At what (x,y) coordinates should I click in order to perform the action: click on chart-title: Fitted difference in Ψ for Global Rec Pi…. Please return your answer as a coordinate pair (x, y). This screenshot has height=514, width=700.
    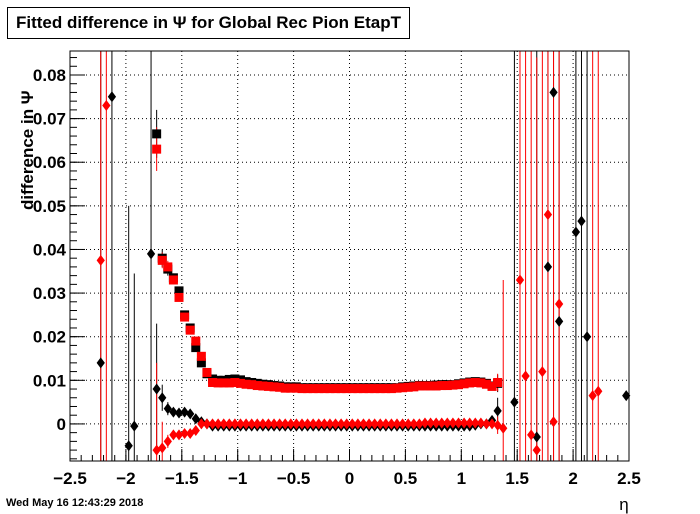
    Looking at the image, I should click on (208, 23).